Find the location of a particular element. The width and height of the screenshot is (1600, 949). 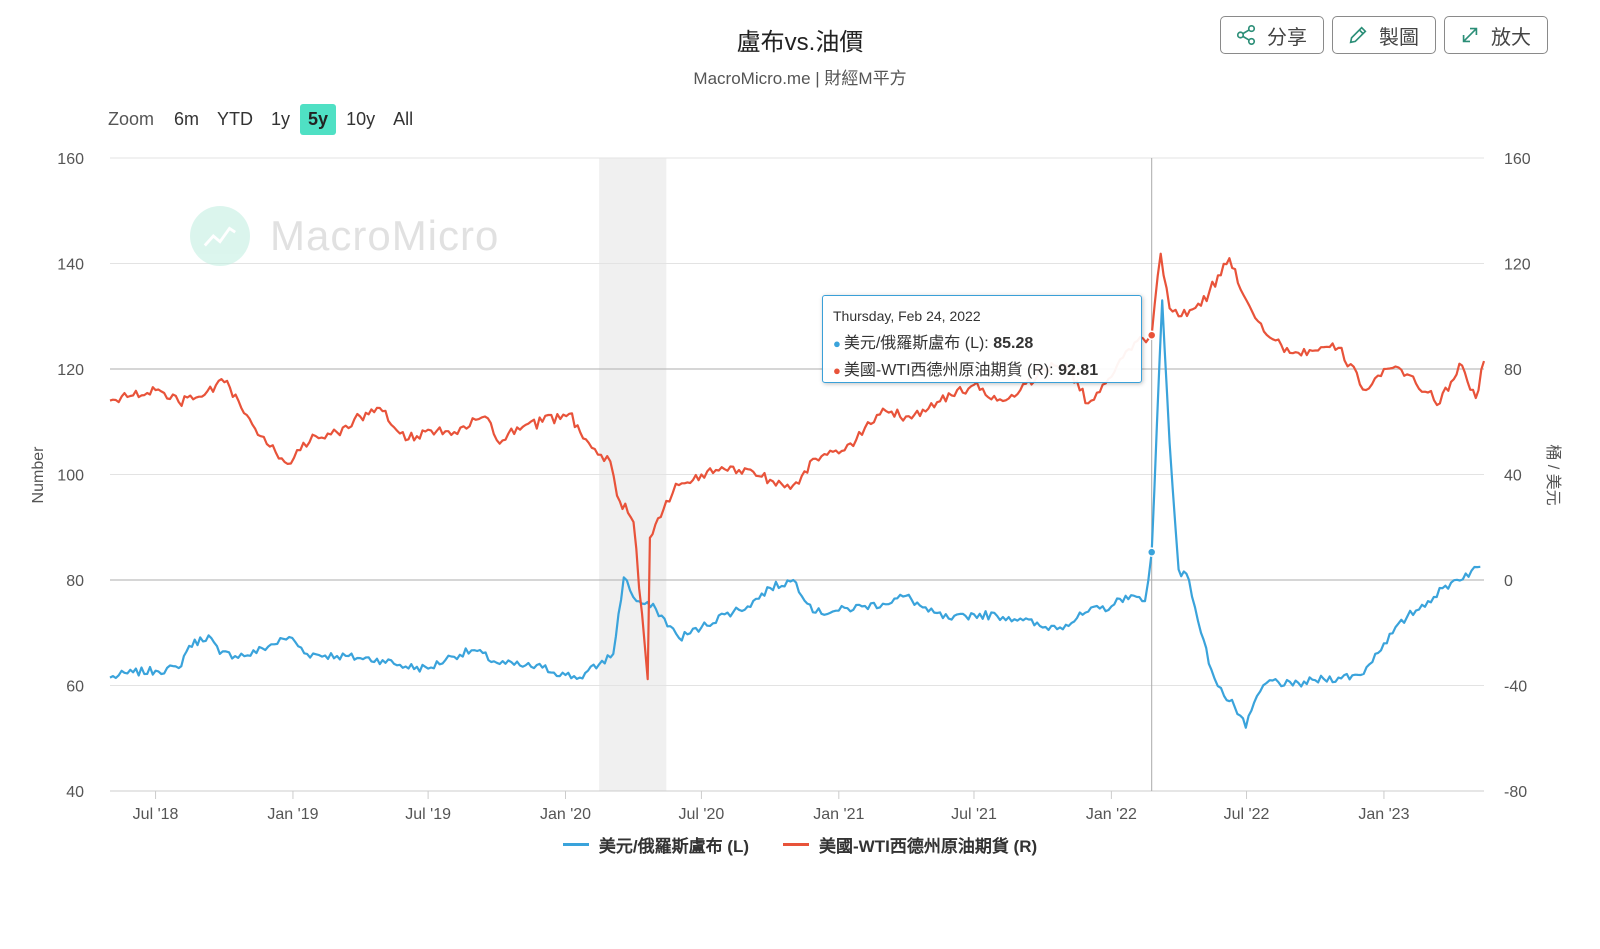

watermark: MacroMicro is located at coordinates (344, 236).